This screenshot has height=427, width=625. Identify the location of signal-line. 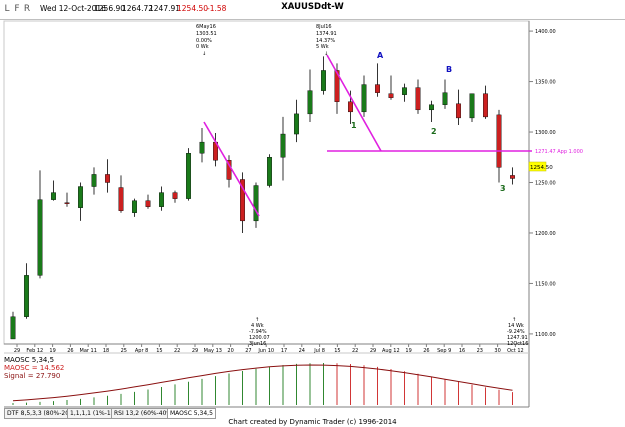
(262, 383).